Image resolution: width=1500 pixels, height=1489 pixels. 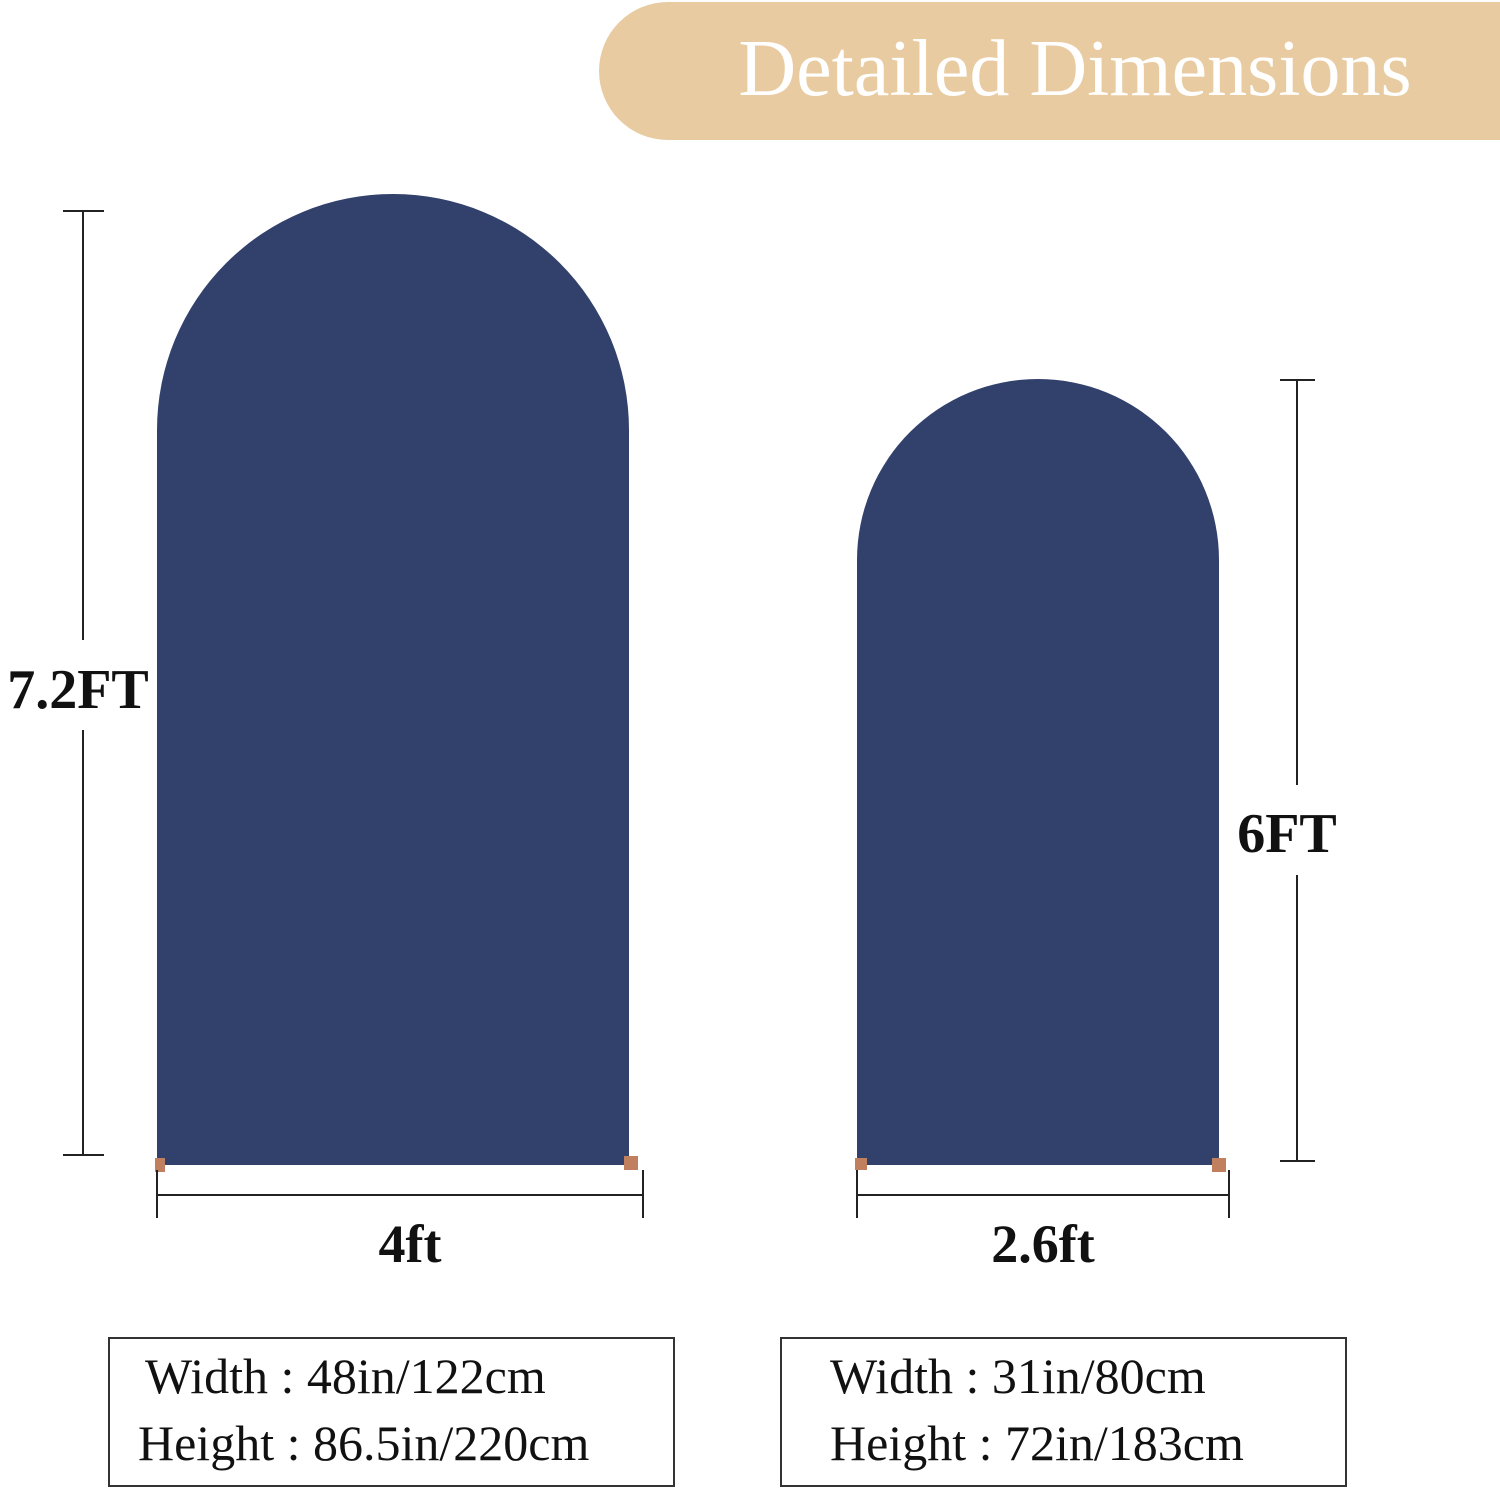 What do you see at coordinates (1042, 1244) in the screenshot?
I see `width-label: 2.6ft` at bounding box center [1042, 1244].